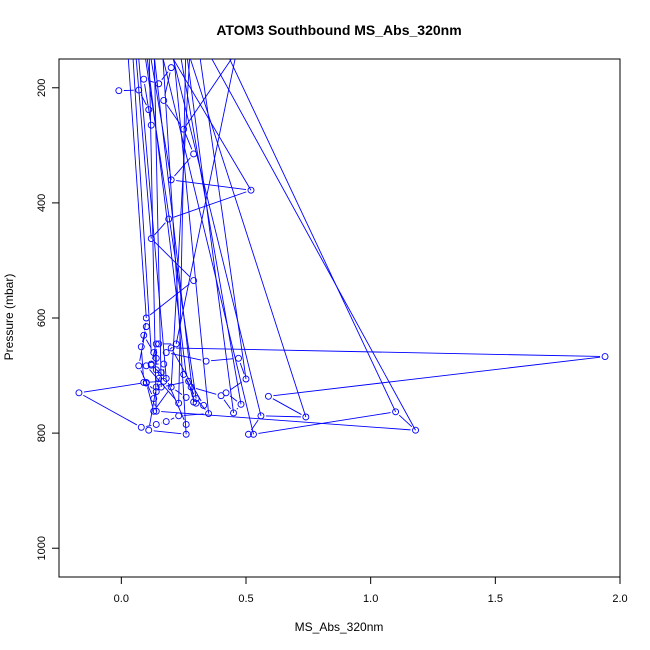 This screenshot has height=650, width=650. Describe the element at coordinates (338, 30) in the screenshot. I see `chart-title: ATOM3 Southbound MS_Abs_320nm` at that location.